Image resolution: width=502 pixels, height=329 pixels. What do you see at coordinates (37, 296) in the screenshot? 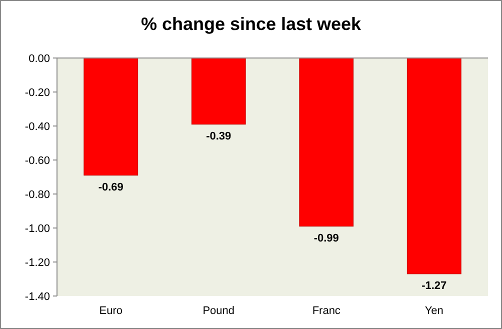
I see `y-tick-label: -1.40` at bounding box center [37, 296].